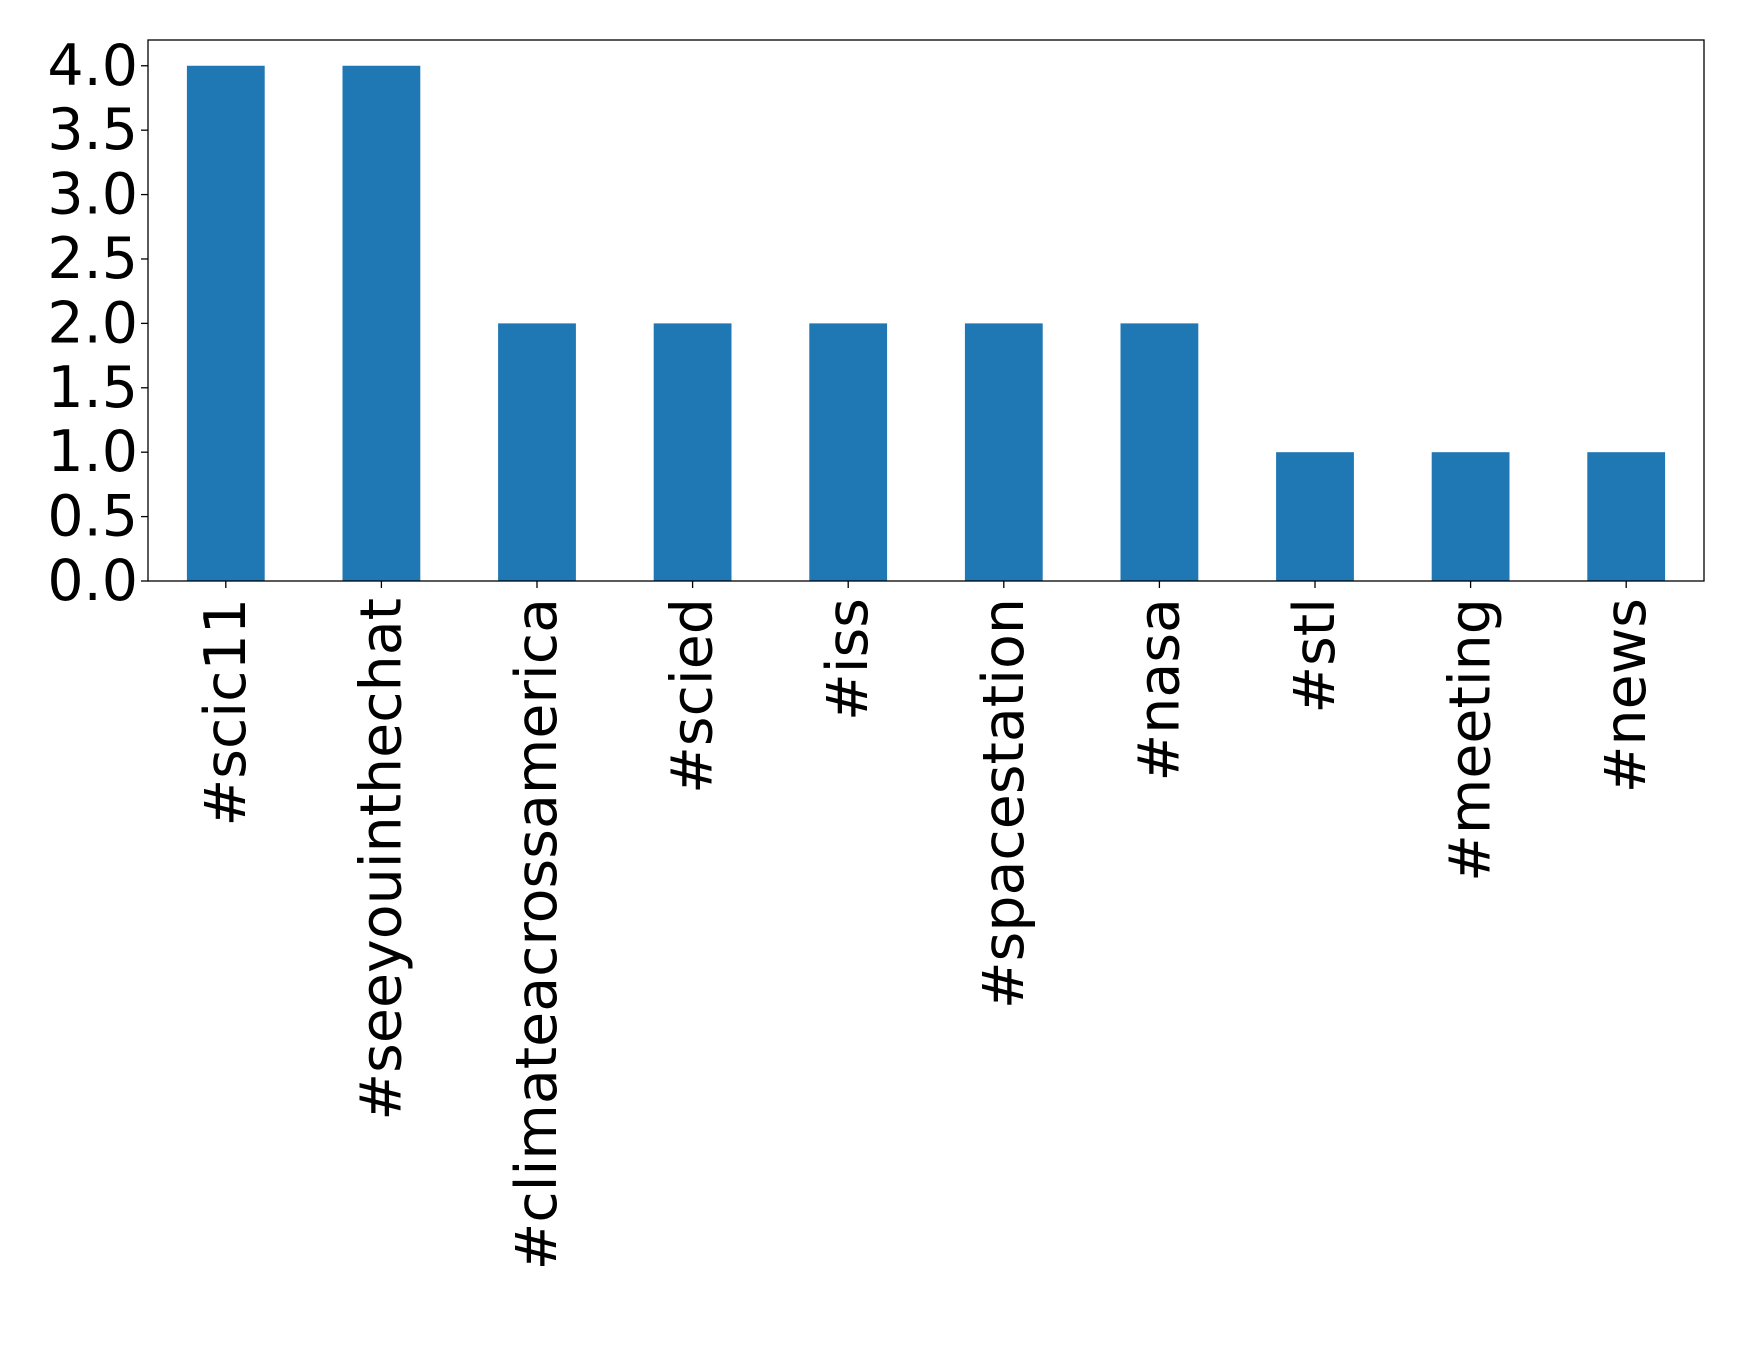  I want to click on y-tick-label: 4.0, so click(92, 66).